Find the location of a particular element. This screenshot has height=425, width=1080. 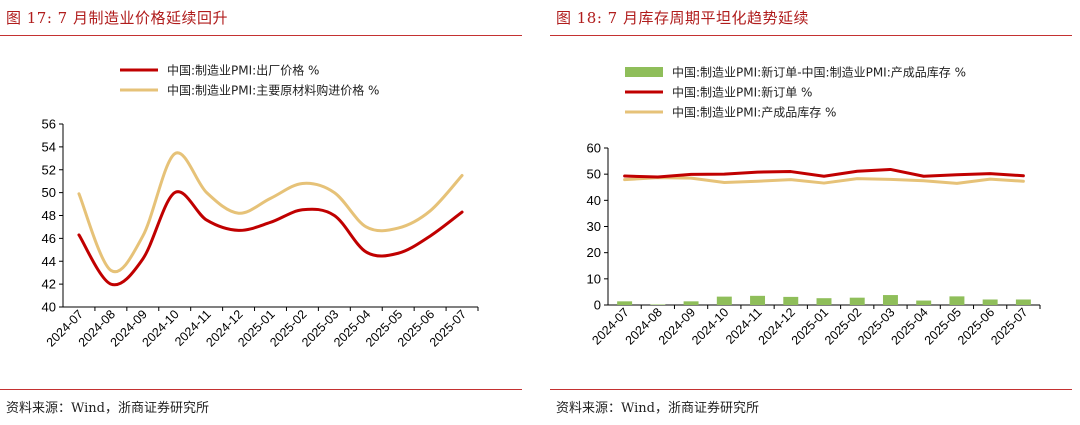

legend-label: 中国:制造业PMI:主要原材料购进价格 % is located at coordinates (273, 90).